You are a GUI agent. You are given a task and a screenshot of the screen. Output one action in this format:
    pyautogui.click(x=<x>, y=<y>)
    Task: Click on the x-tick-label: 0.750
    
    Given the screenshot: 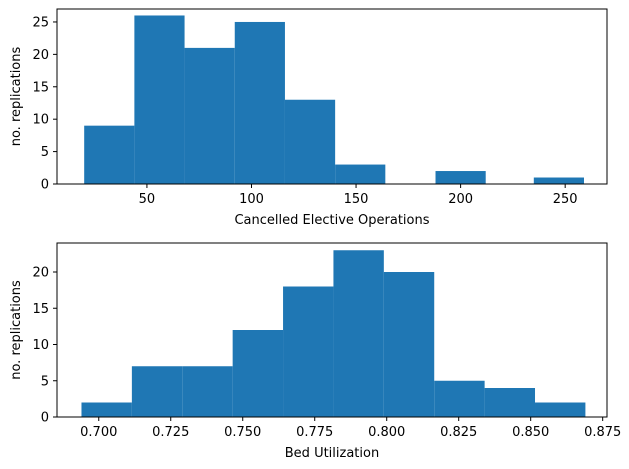 What is the action you would take?
    pyautogui.click(x=242, y=432)
    